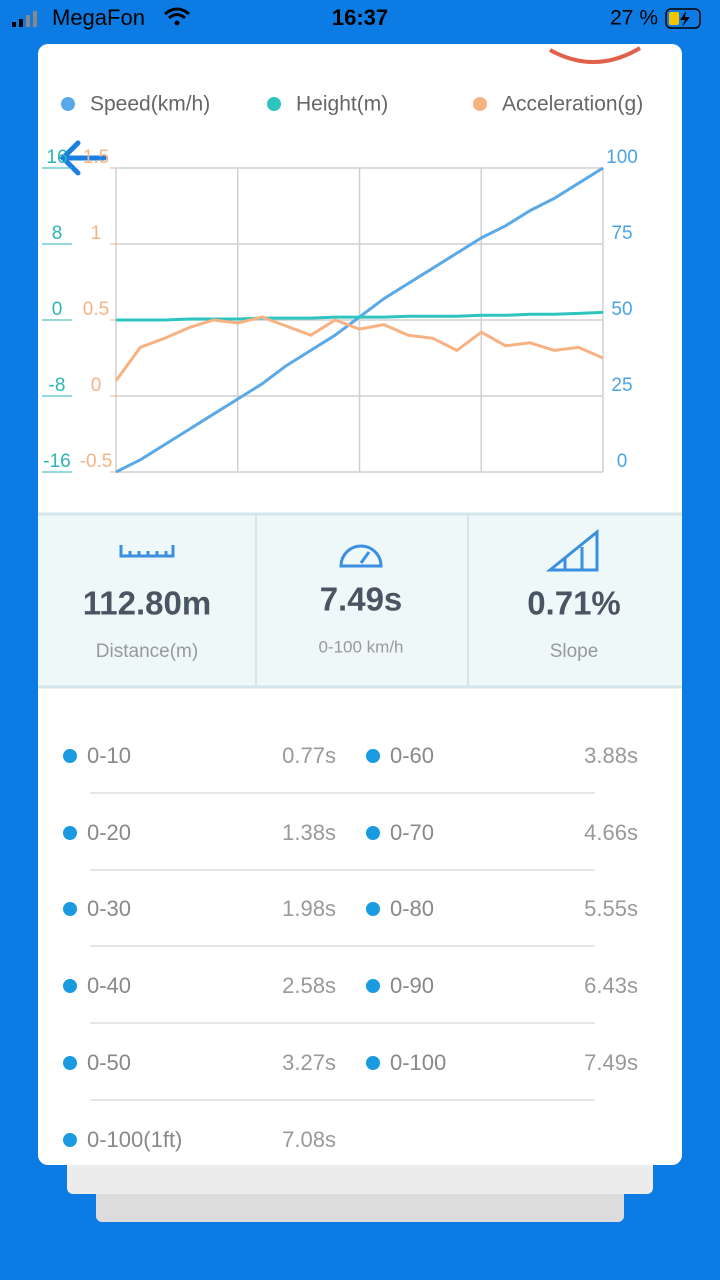  Describe the element at coordinates (611, 755) in the screenshot. I see `split-time: 3.88s` at that location.